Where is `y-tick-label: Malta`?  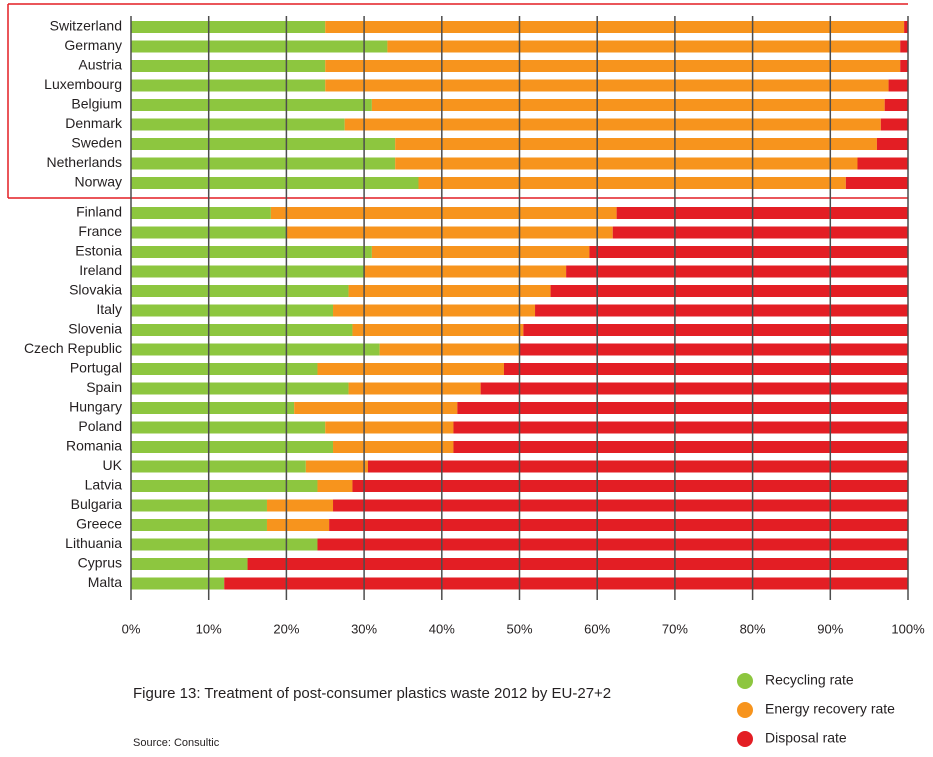 y-tick-label: Malta is located at coordinates (105, 582).